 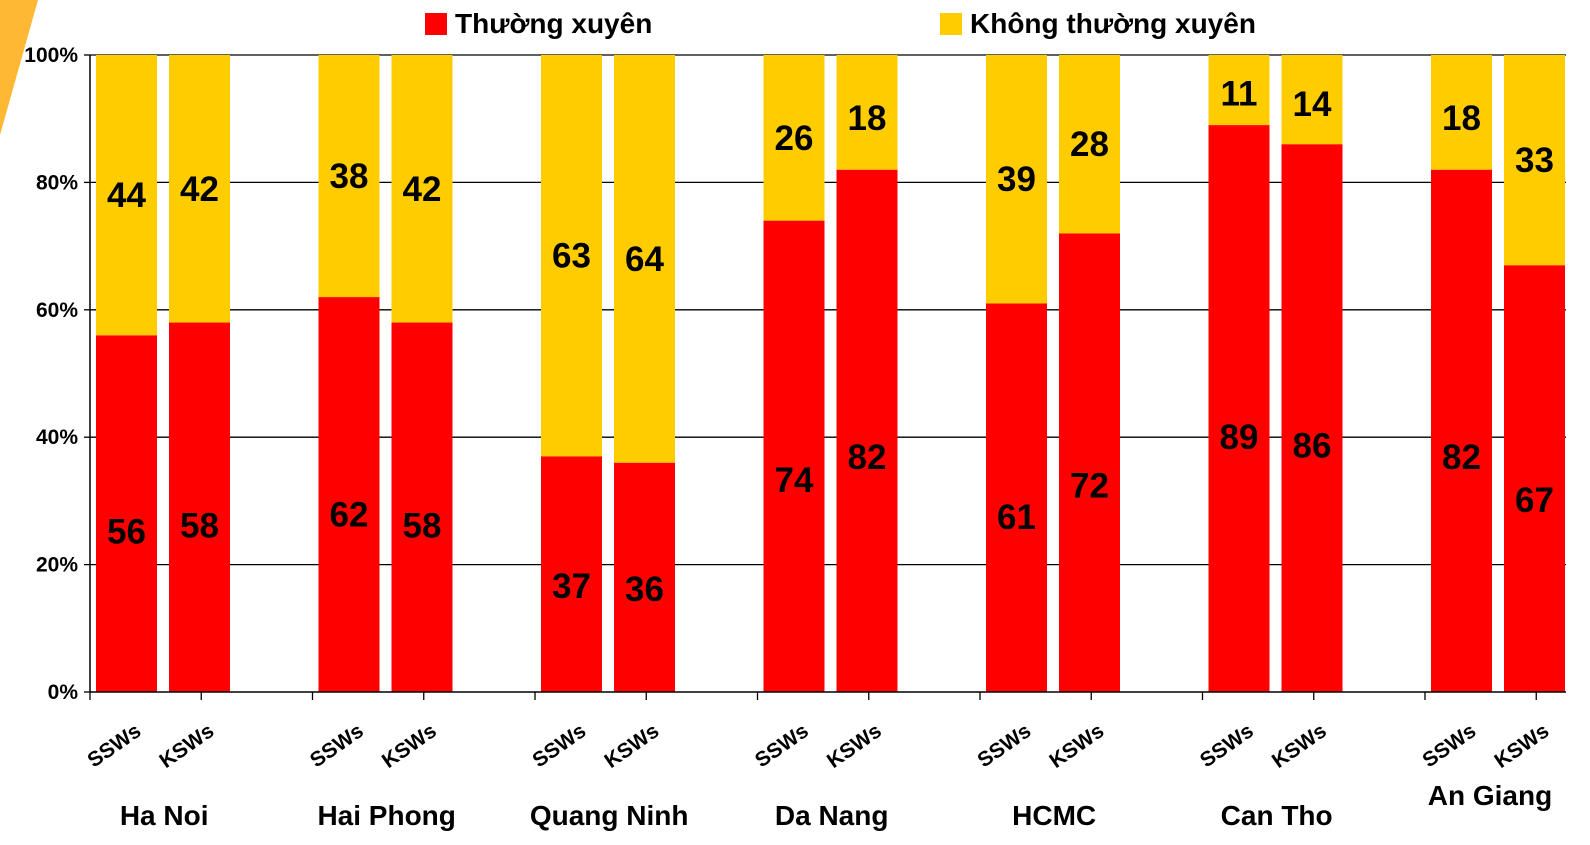 I want to click on data-label-th-ng-xuy-n-da-nang-ksws: 82, so click(x=867, y=457).